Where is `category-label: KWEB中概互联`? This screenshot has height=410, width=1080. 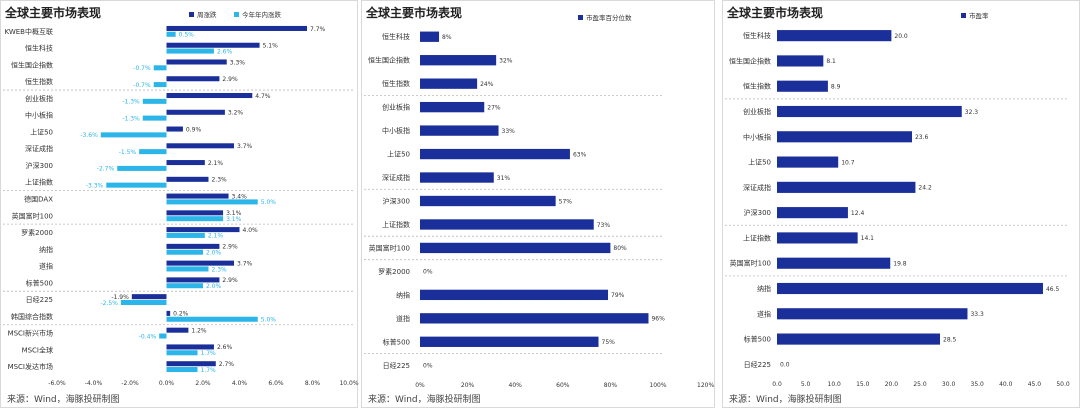
category-label: KWEB中概互联 is located at coordinates (29, 31).